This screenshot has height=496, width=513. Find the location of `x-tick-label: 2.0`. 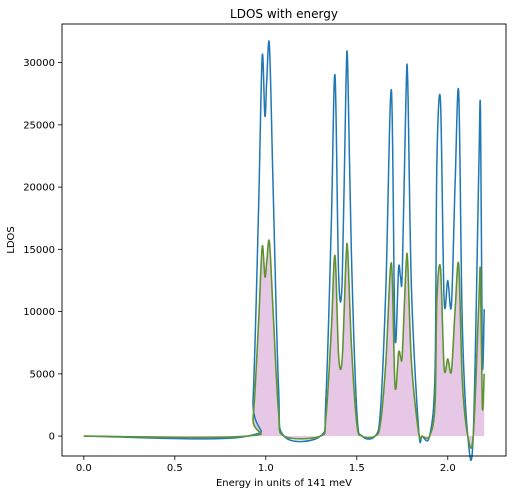

x-tick-label: 2.0 is located at coordinates (448, 468).